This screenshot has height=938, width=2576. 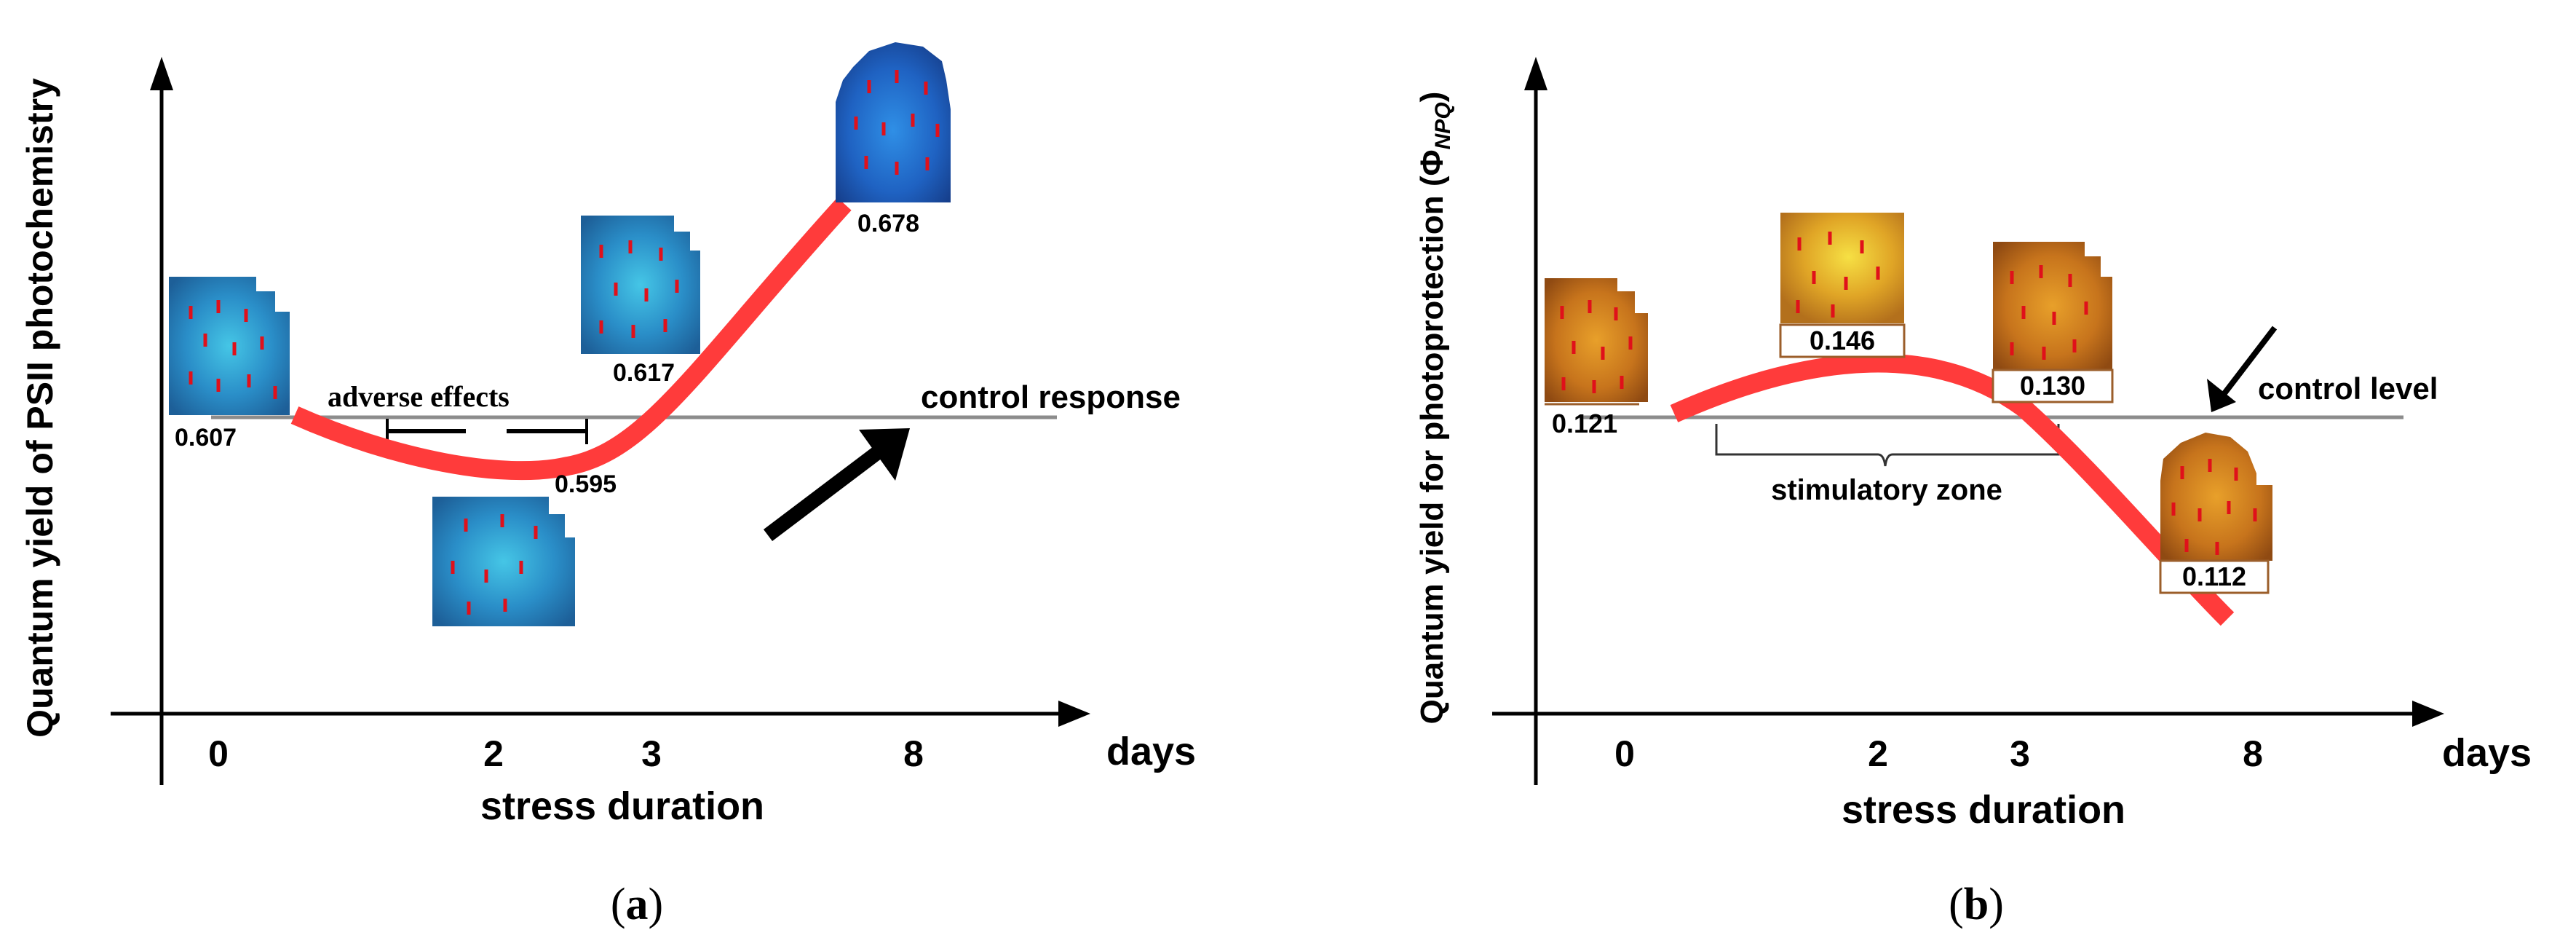 What do you see at coordinates (1976, 904) in the screenshot?
I see `panel-caption-b: (b)` at bounding box center [1976, 904].